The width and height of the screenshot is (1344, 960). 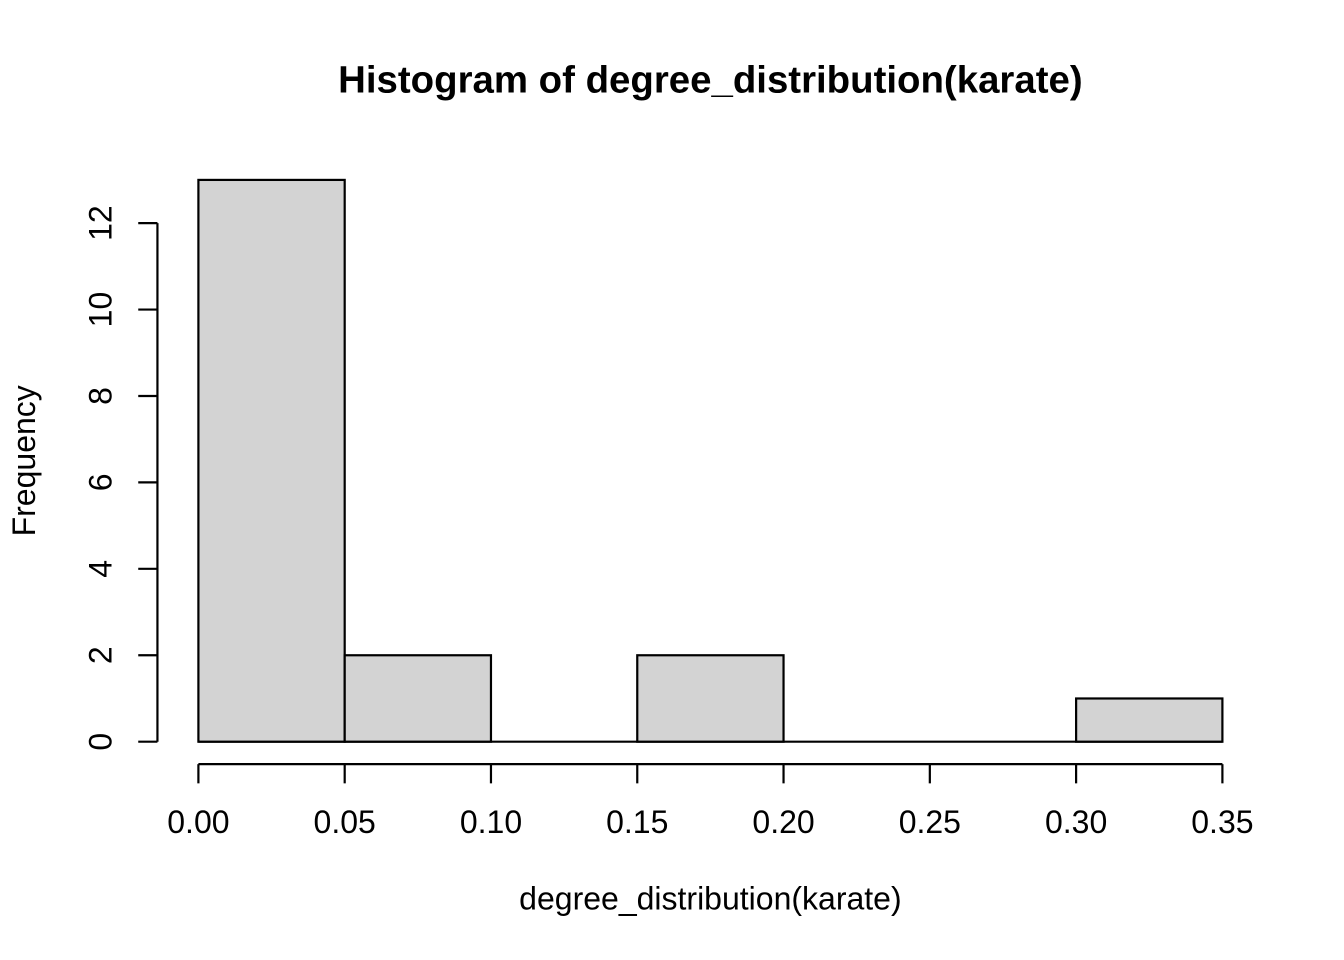 What do you see at coordinates (783, 822) in the screenshot?
I see `svg-text: 0.20` at bounding box center [783, 822].